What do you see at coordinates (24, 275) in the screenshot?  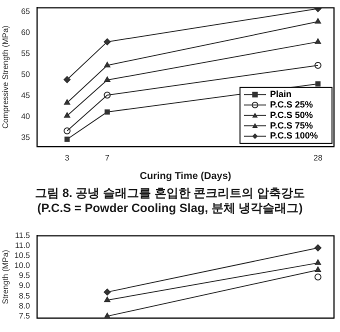 I see `y-tick-label: 9.5` at bounding box center [24, 275].